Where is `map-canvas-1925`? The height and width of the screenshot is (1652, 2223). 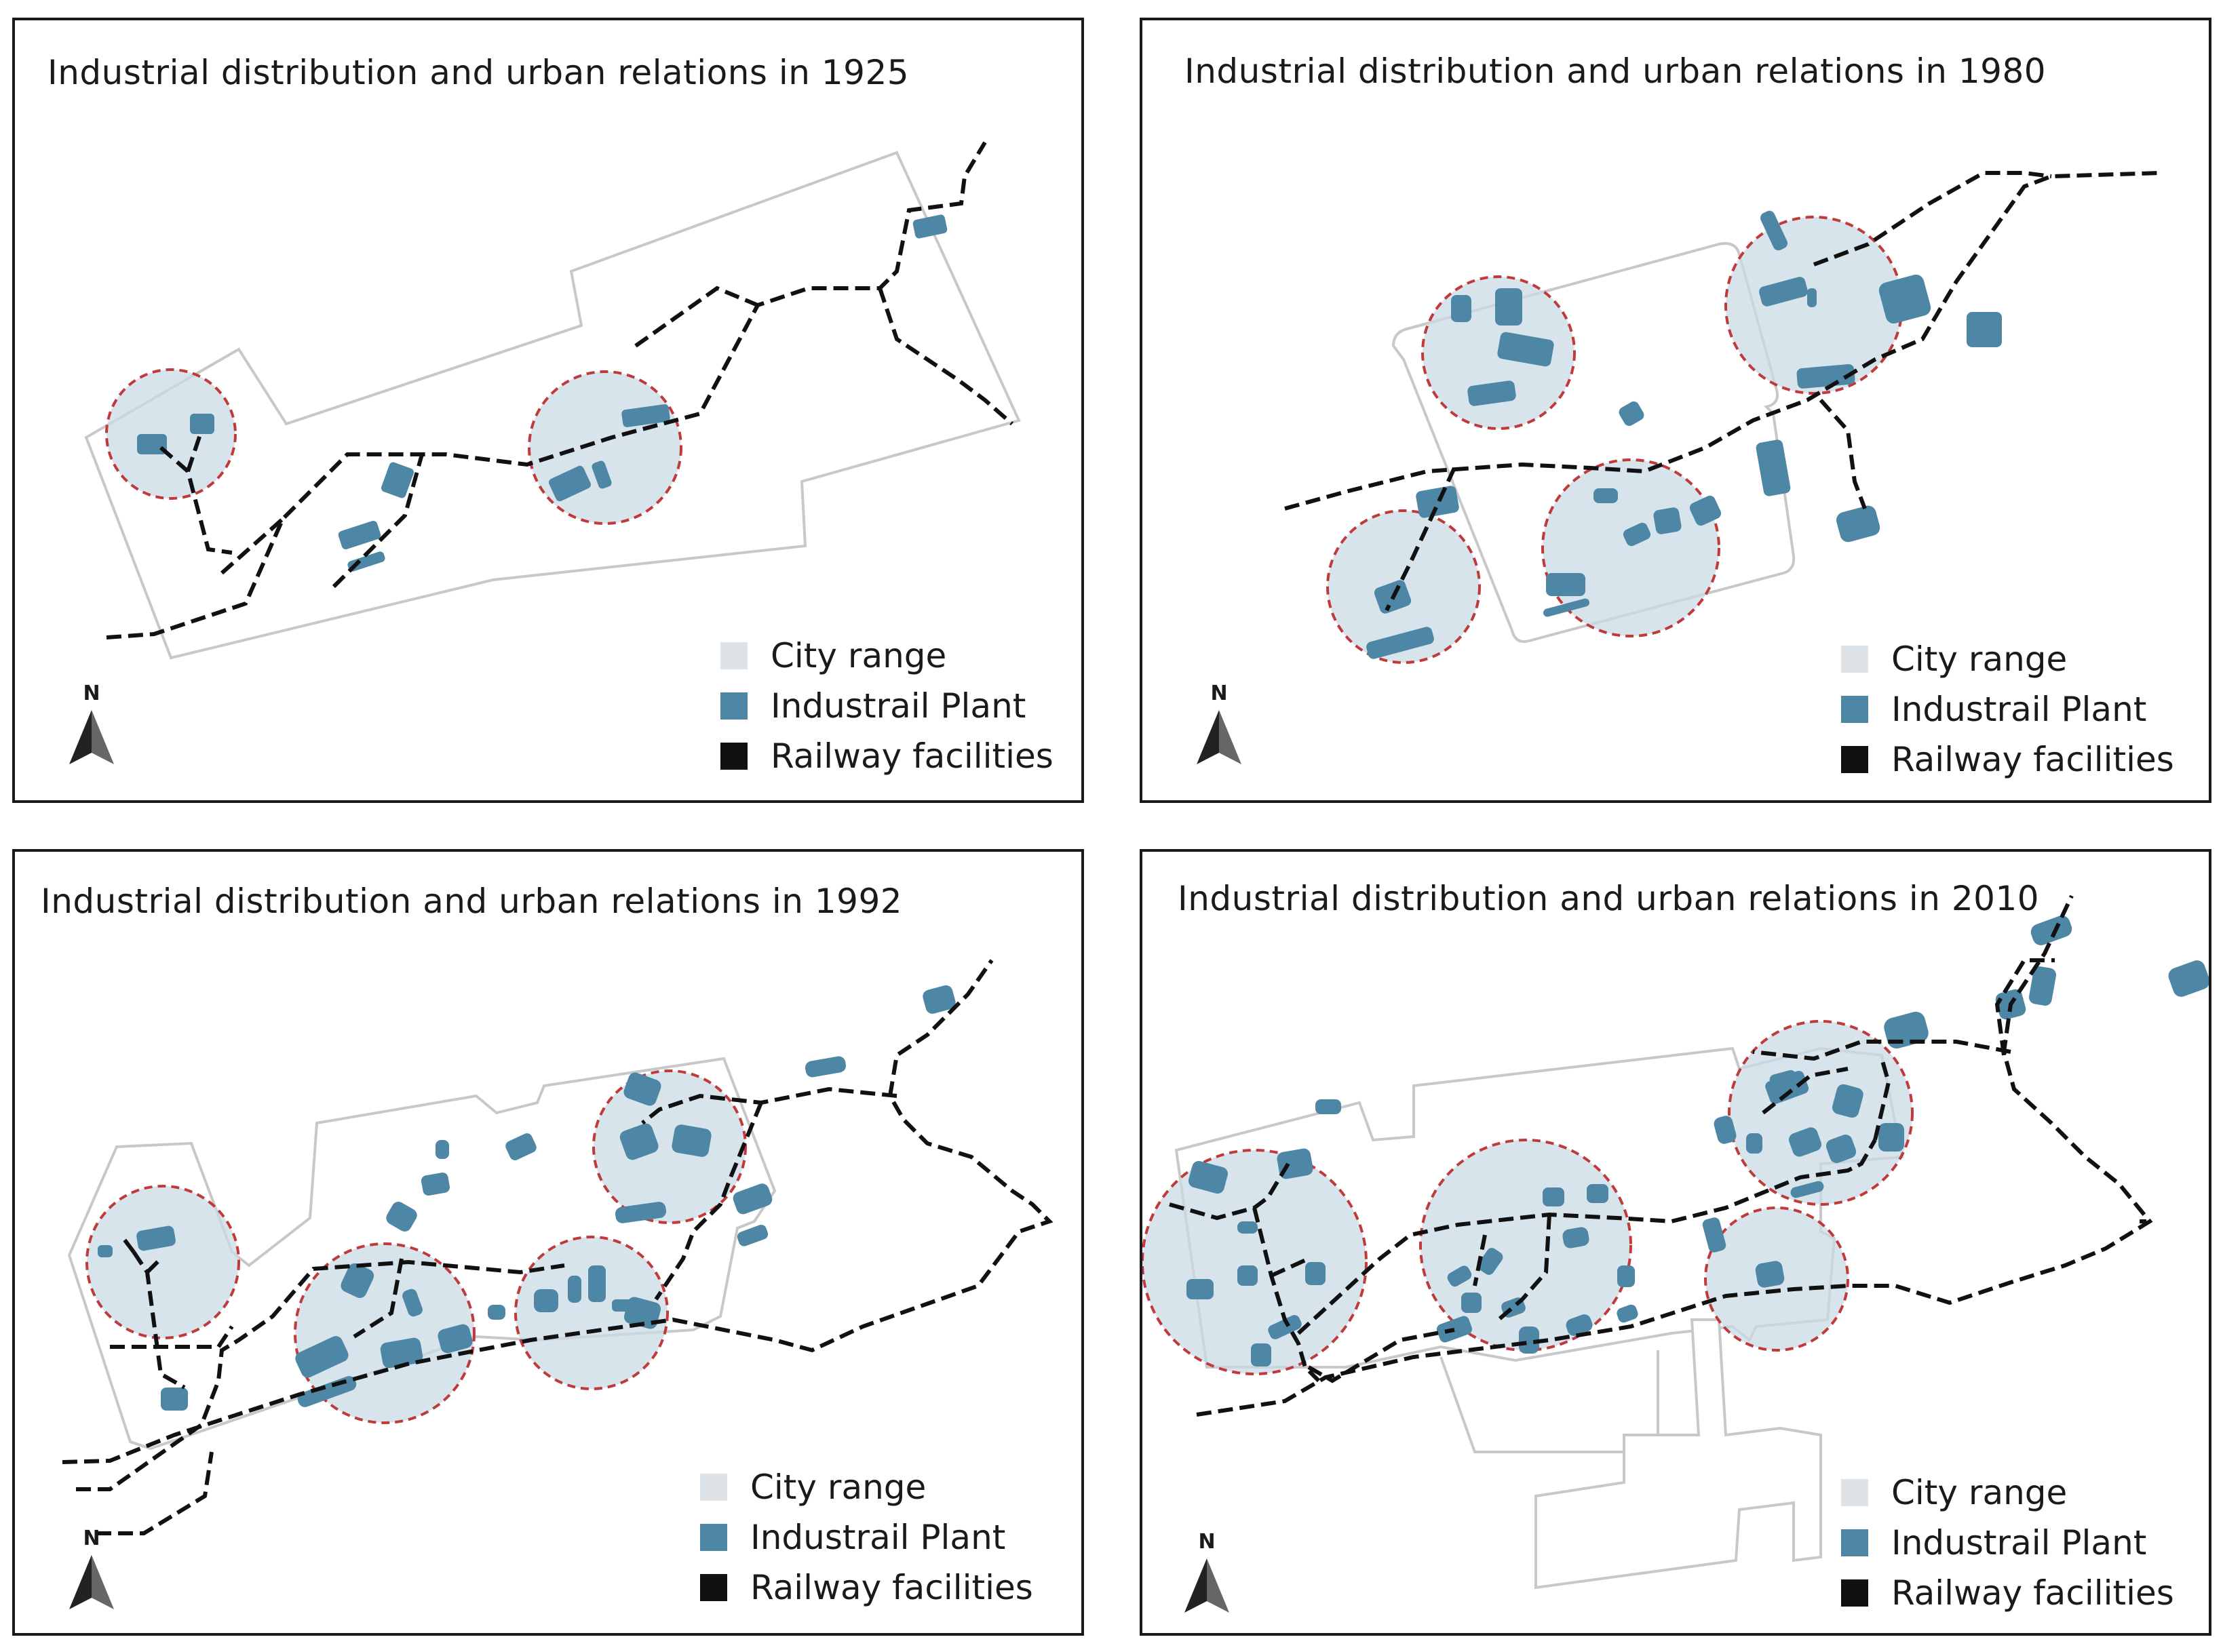
map-canvas-1925 is located at coordinates (552, 400).